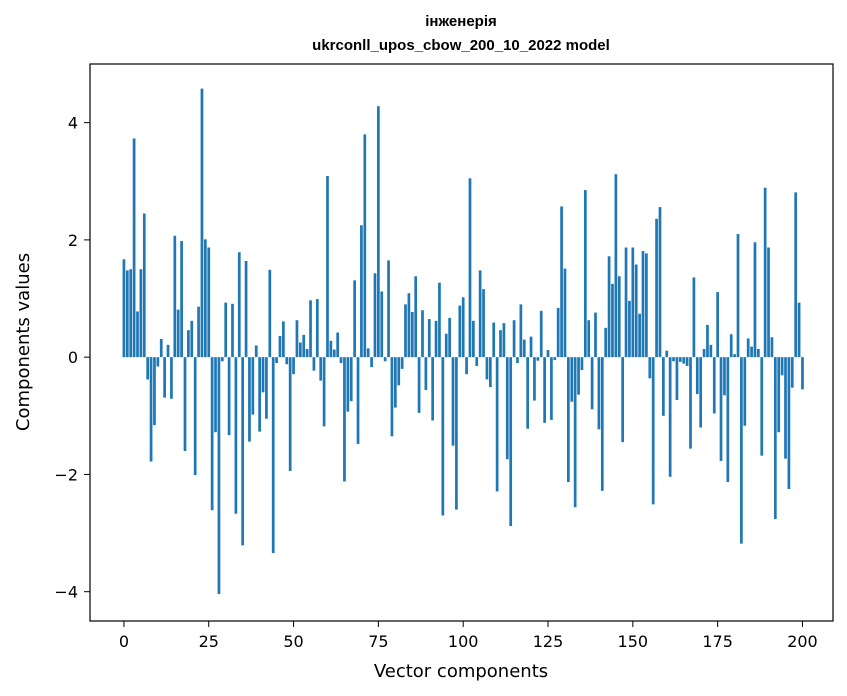  Describe the element at coordinates (73, 123) in the screenshot. I see `y-tick-label: 4` at that location.